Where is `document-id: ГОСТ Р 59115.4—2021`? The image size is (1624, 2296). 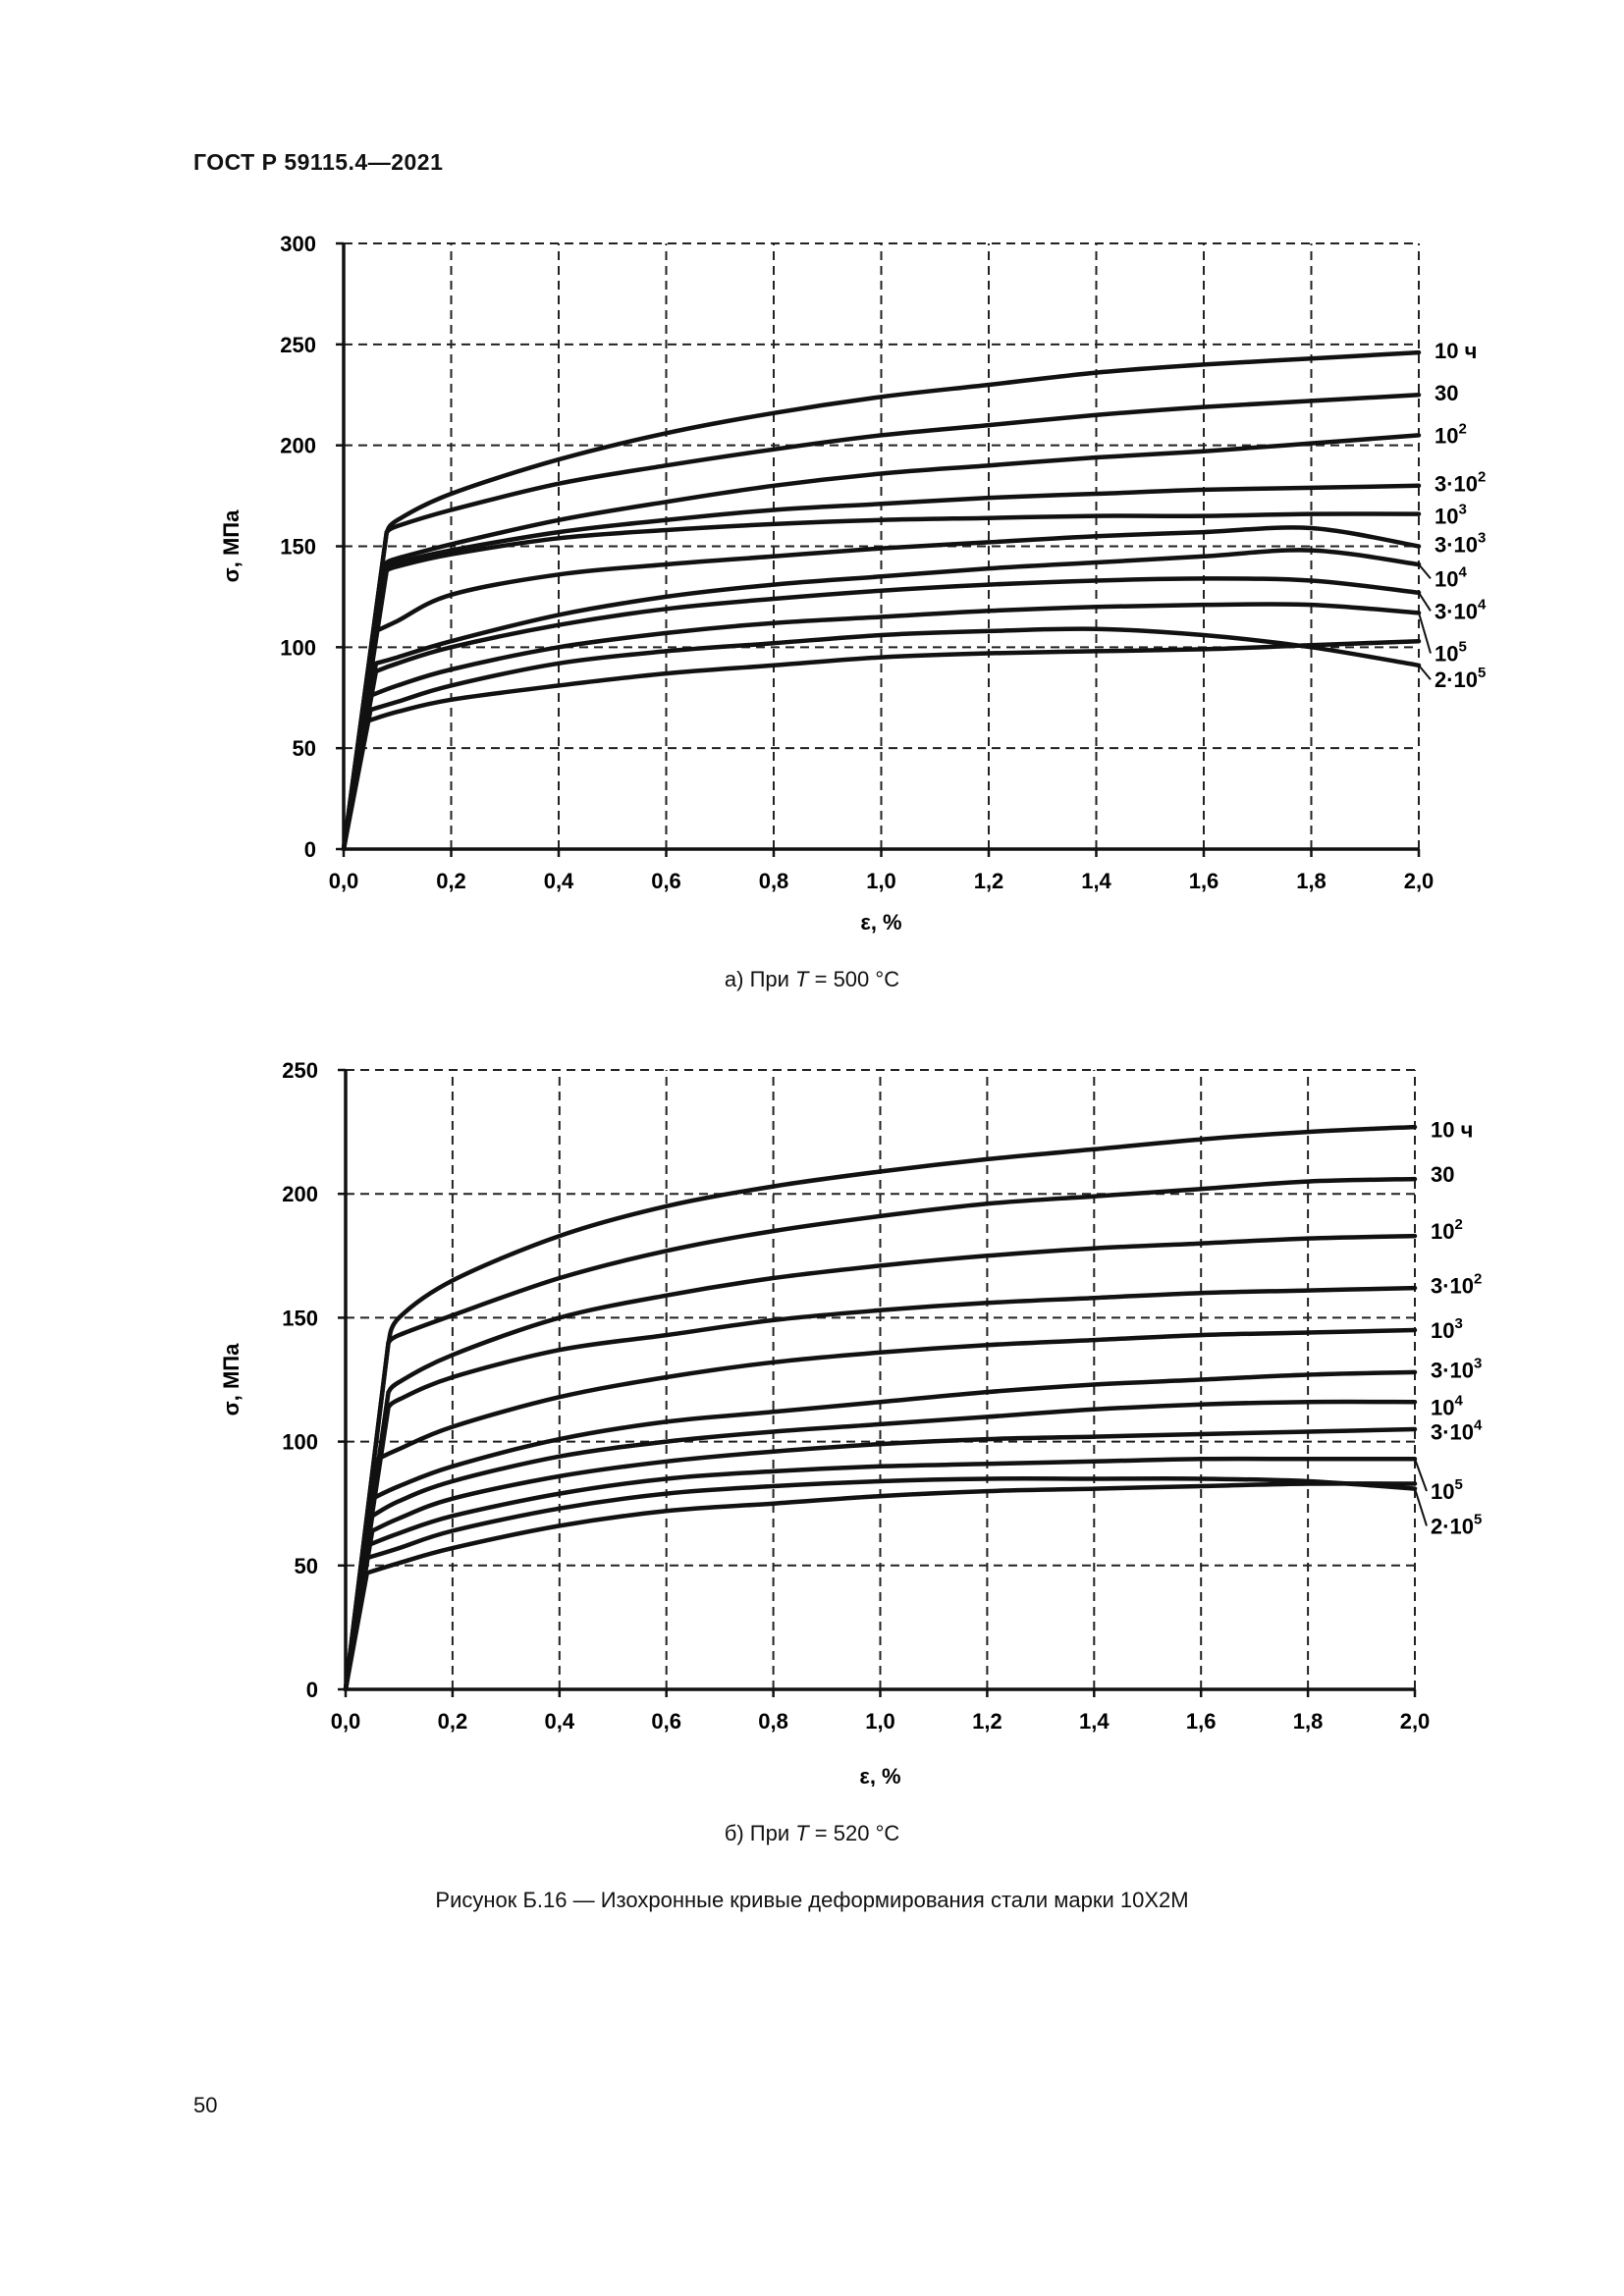
document-id: ГОСТ Р 59115.4—2021 is located at coordinates (318, 162).